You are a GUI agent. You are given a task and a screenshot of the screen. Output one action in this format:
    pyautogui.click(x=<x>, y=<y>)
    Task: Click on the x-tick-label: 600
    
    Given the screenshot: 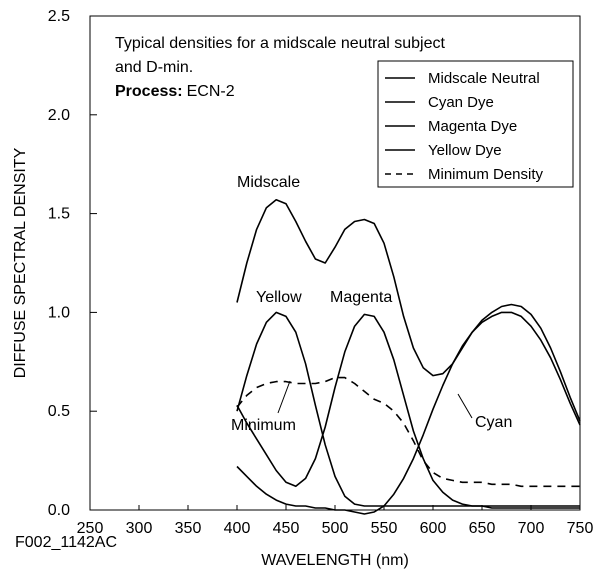 What is the action you would take?
    pyautogui.click(x=433, y=528)
    